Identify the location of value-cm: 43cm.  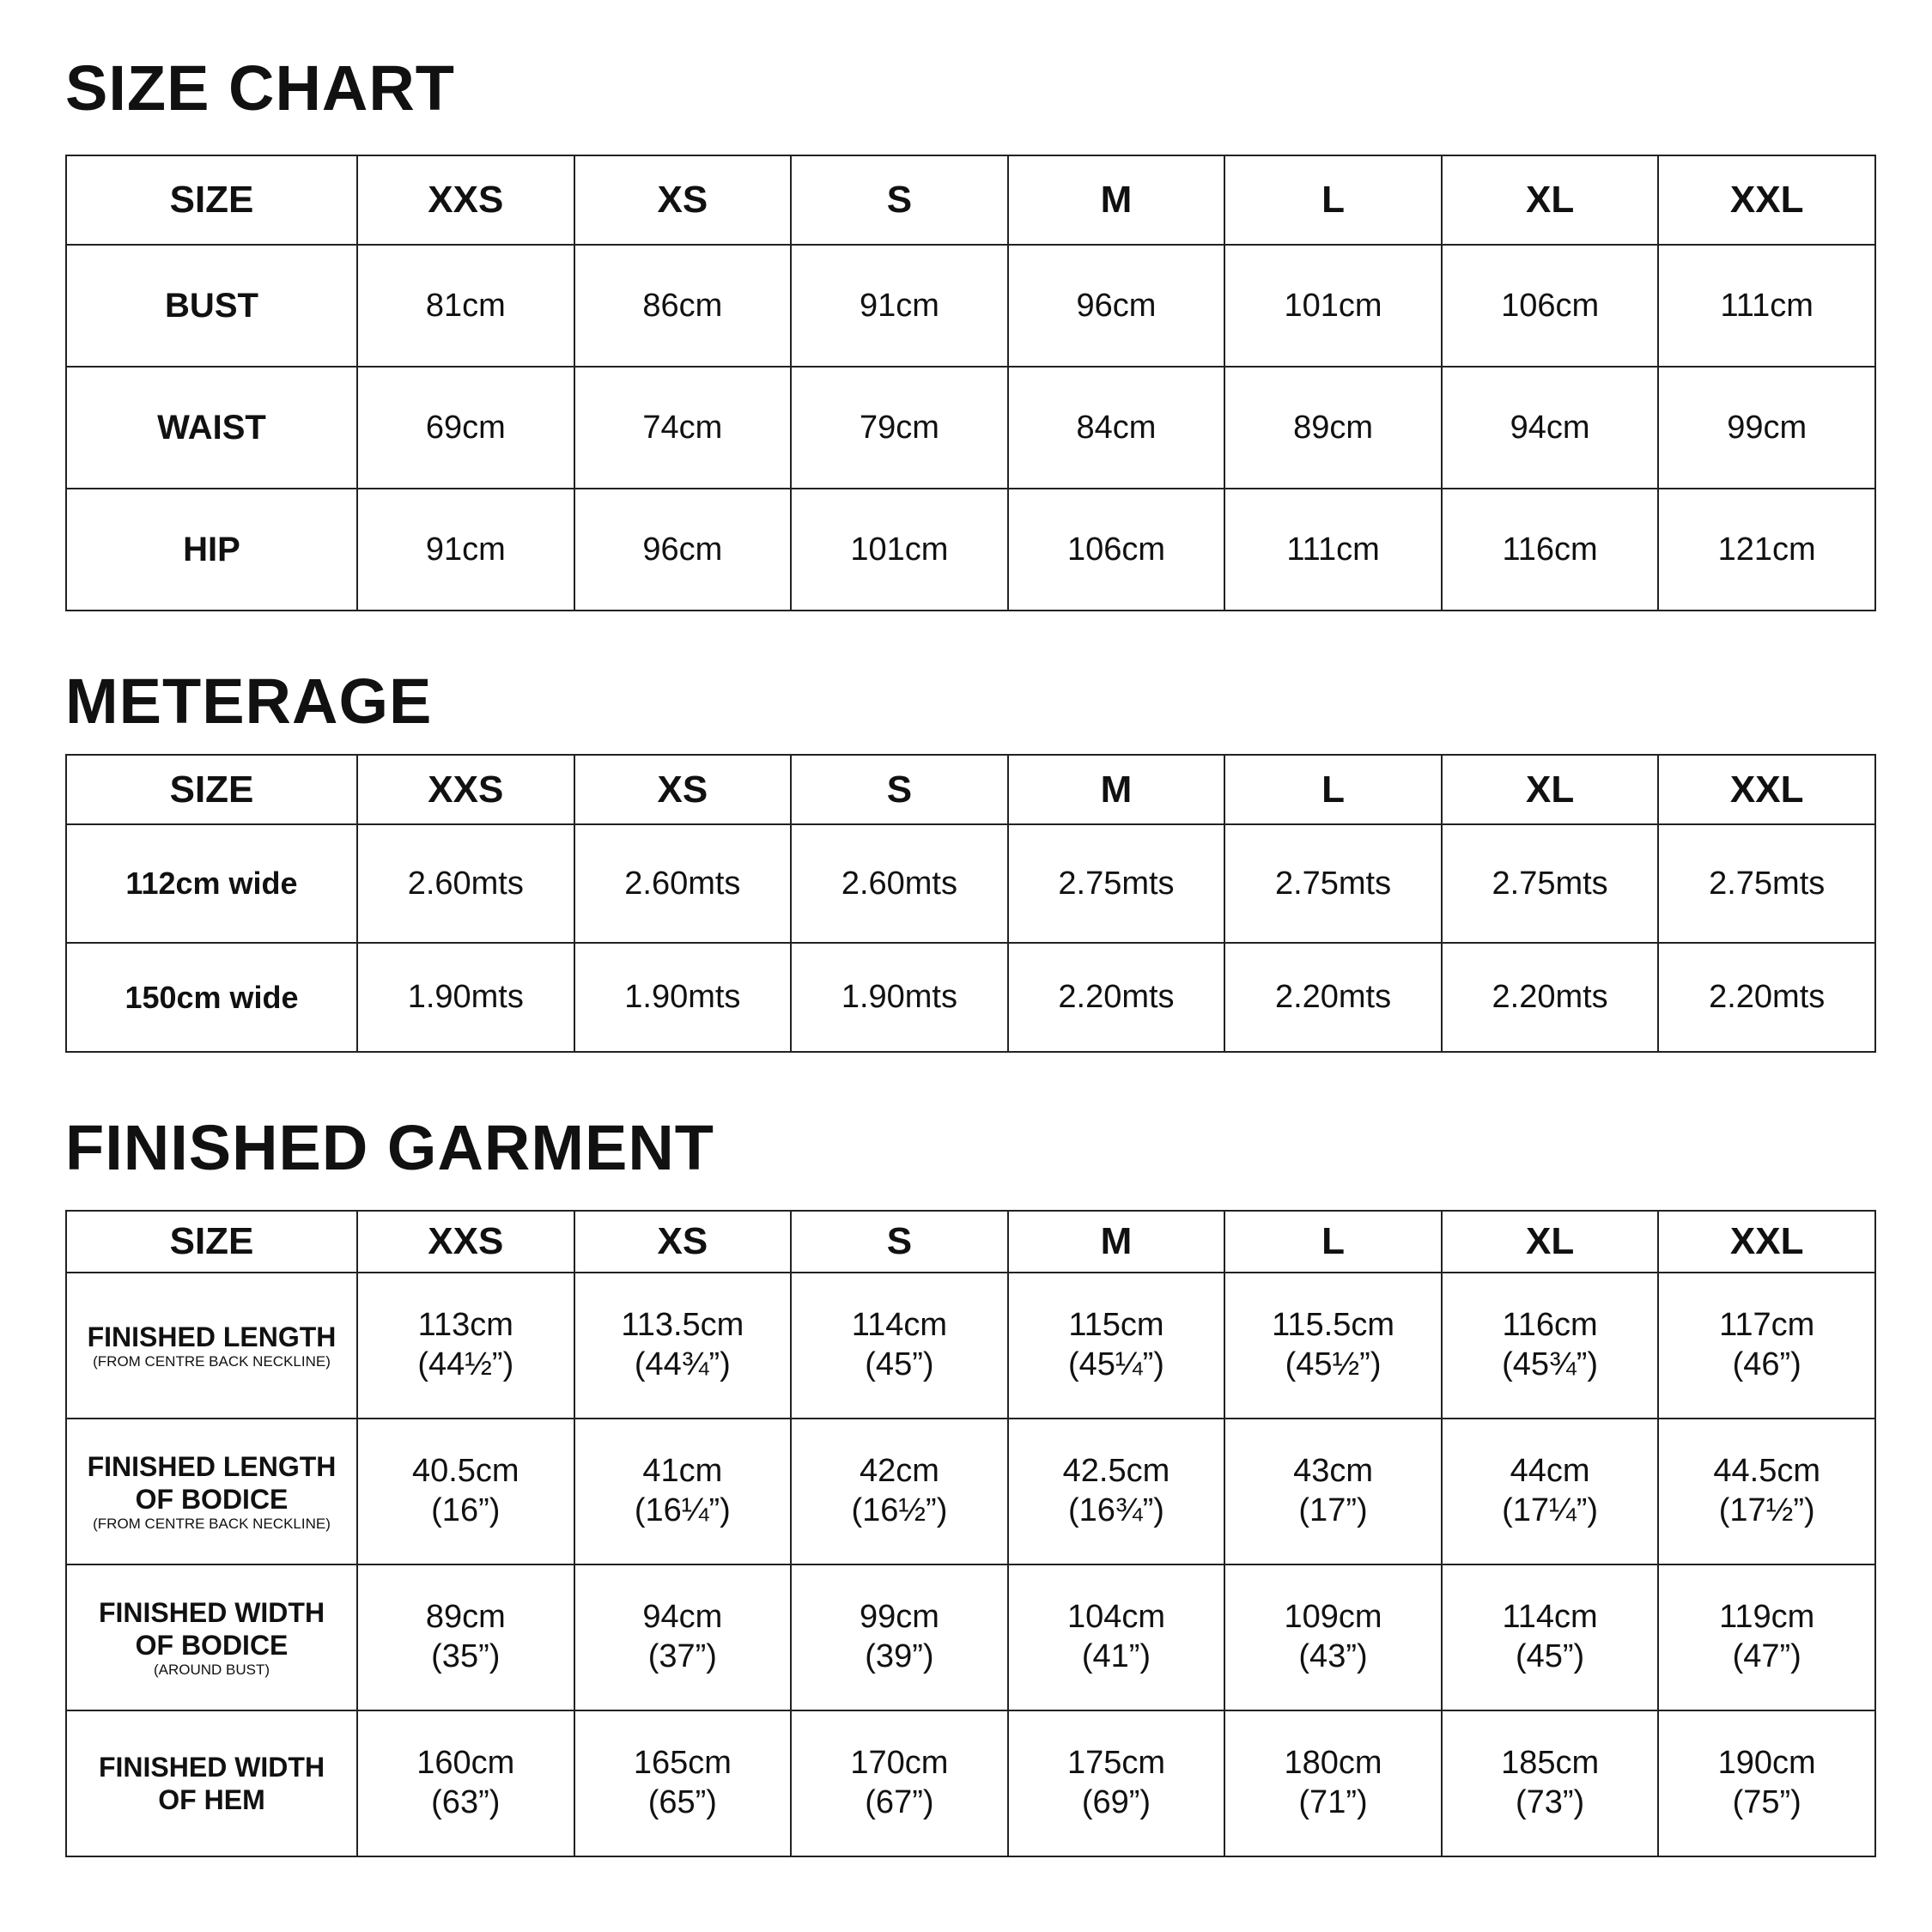
(1333, 1471).